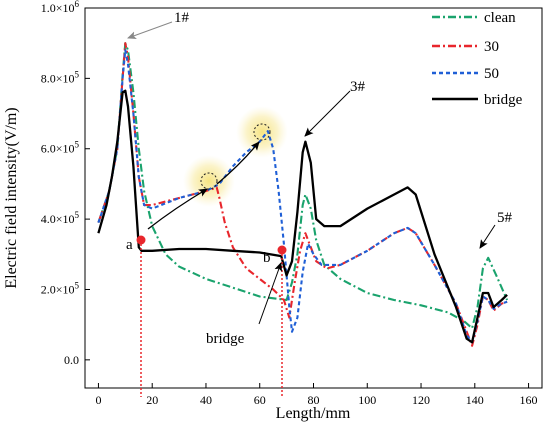 Image resolution: width=550 pixels, height=426 pixels. What do you see at coordinates (182, 18) in the screenshot?
I see `annotation-1: 1#` at bounding box center [182, 18].